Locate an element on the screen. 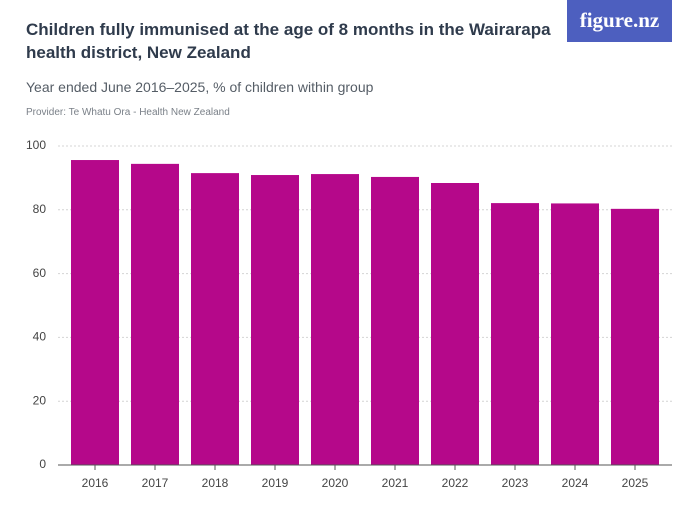  x-tick-label: 2022 is located at coordinates (455, 483).